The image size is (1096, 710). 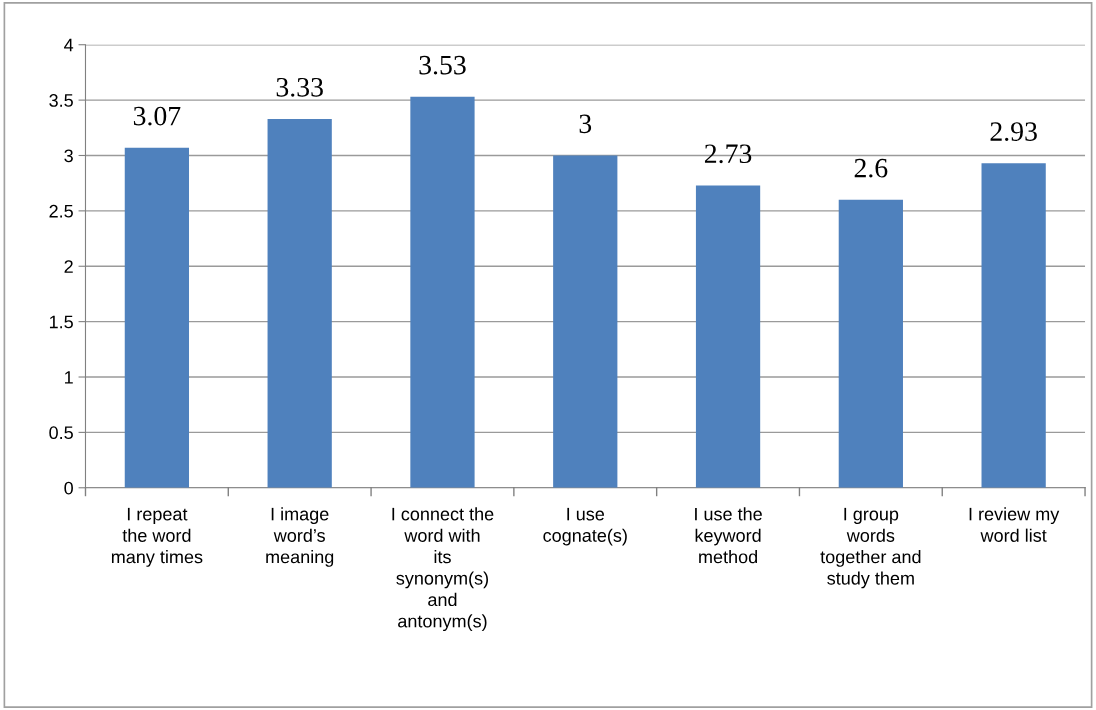 I want to click on y-tick-label: 3, so click(x=68, y=156).